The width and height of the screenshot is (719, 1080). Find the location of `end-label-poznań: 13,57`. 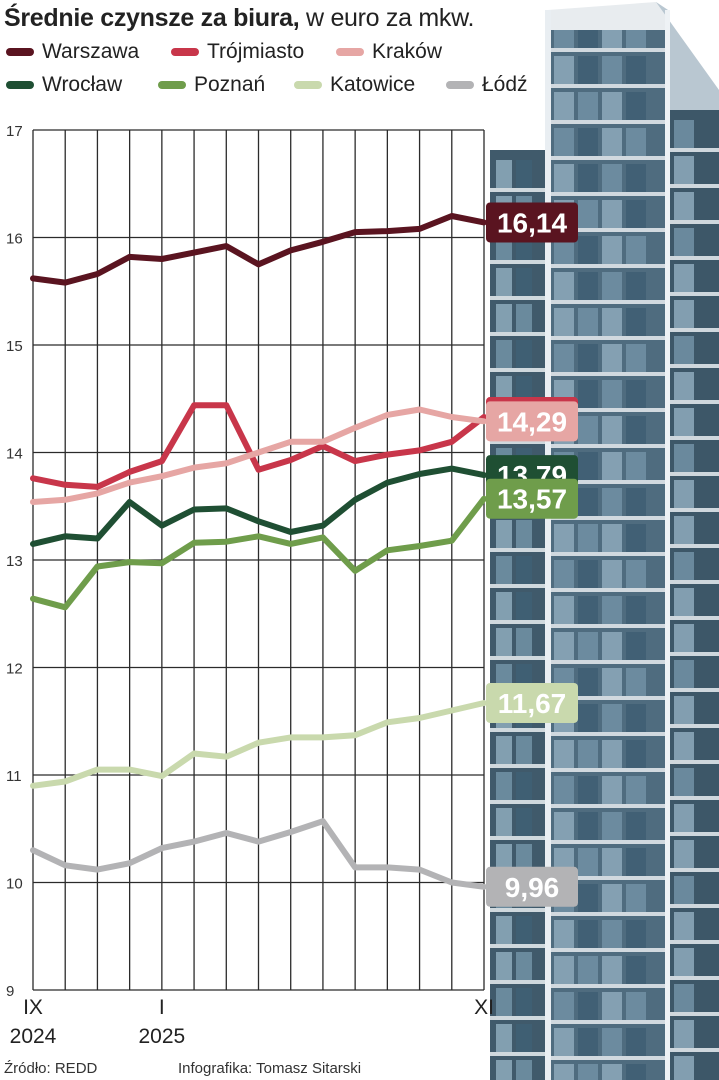

end-label-poznań: 13,57 is located at coordinates (532, 498).